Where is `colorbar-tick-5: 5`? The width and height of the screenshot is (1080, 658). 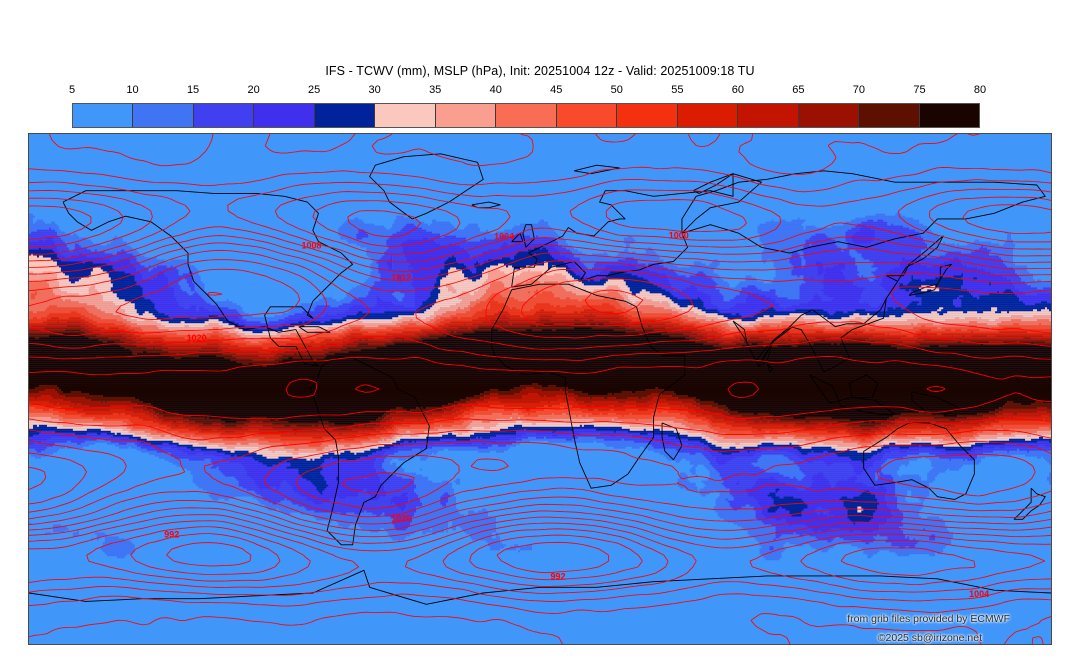
colorbar-tick-5: 5 is located at coordinates (72, 90).